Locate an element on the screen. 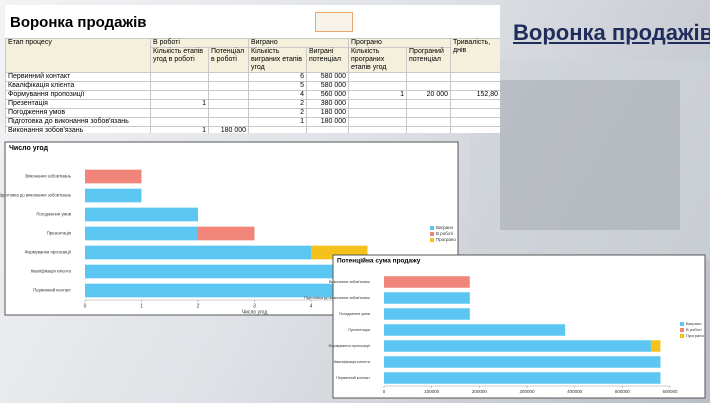 Image resolution: width=710 pixels, height=403 pixels. x-tick-label: 200000 is located at coordinates (480, 391).